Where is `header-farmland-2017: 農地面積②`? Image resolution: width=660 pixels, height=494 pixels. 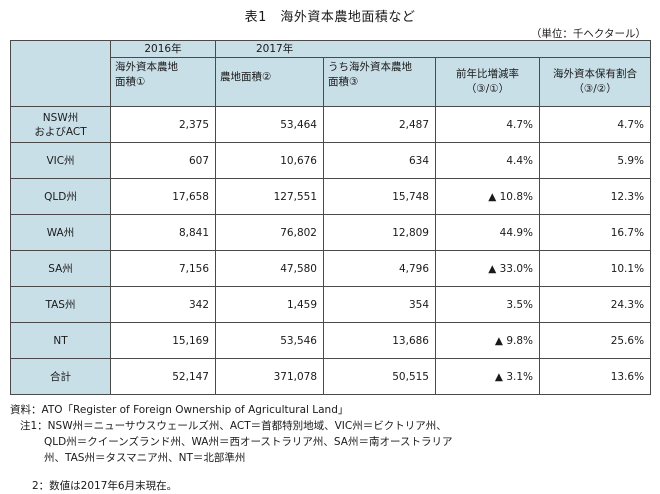
header-farmland-2017: 農地面積② is located at coordinates (269, 82).